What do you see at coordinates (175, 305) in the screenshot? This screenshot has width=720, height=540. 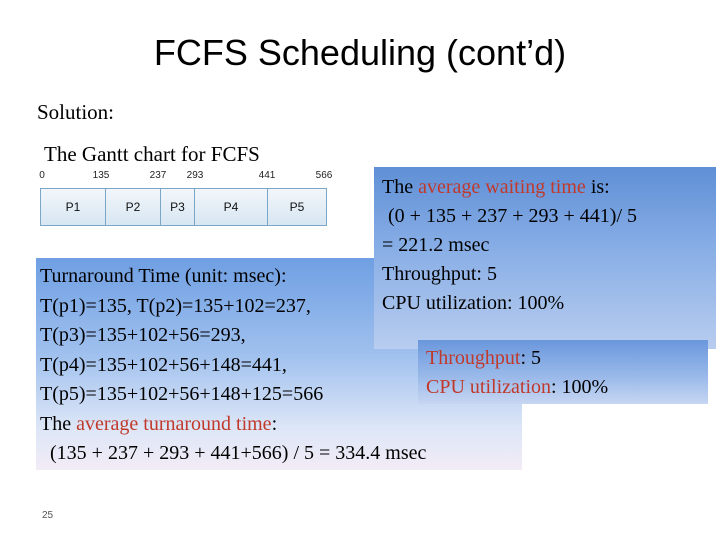 I see `turnaround-line: T(p1)=135, T(p2)=135+102=237,` at bounding box center [175, 305].